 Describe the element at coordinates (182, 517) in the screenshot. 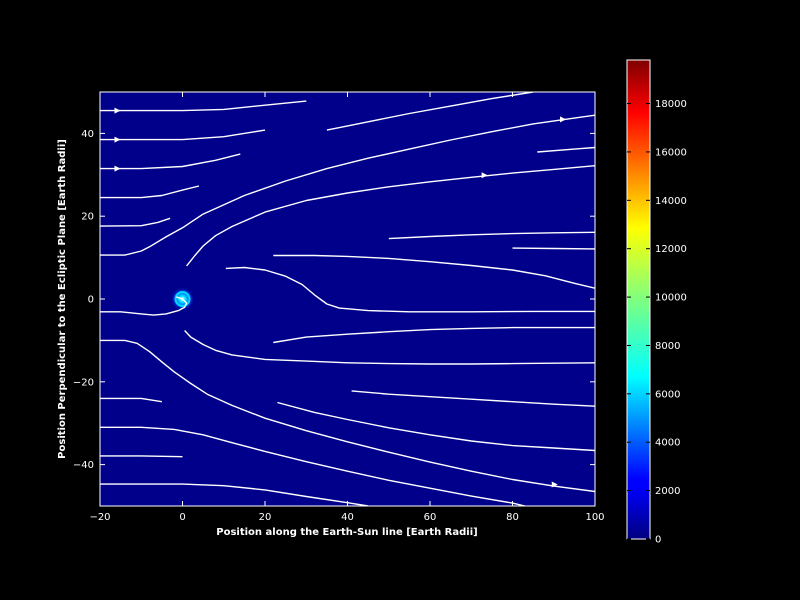

I see `x-tick-label: 0` at that location.